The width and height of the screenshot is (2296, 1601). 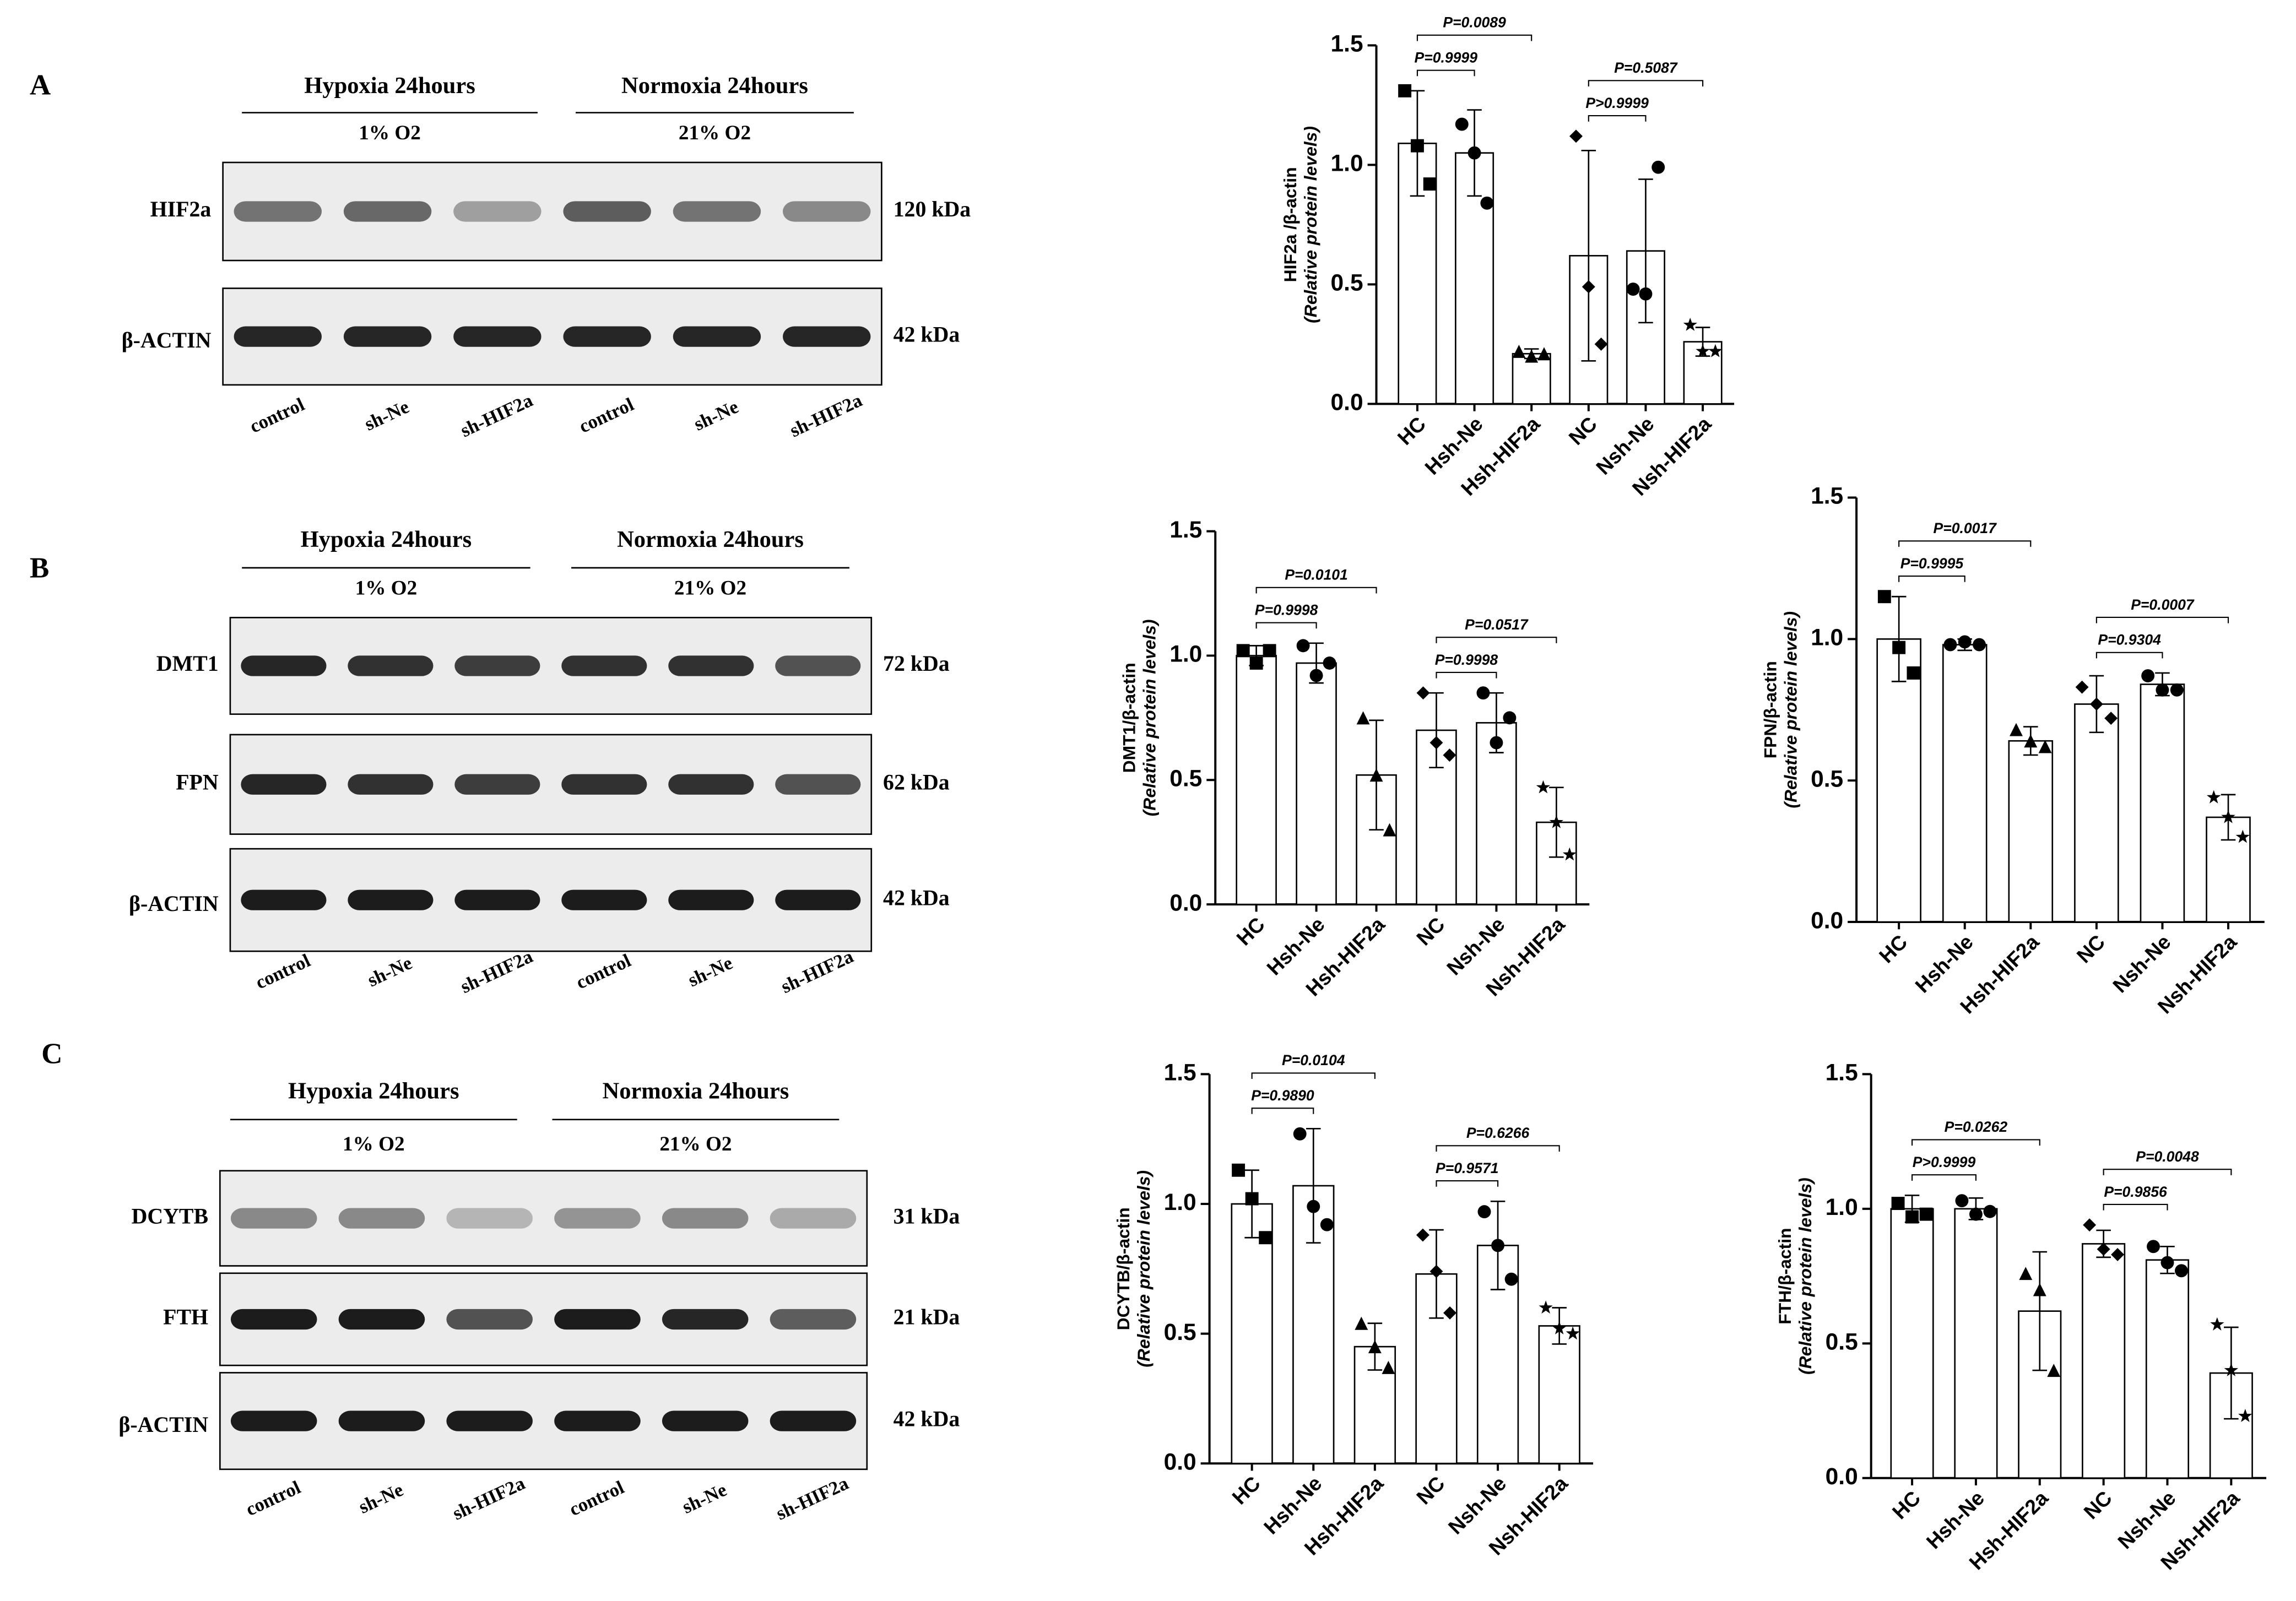 I want to click on p-value: P=0.9995, so click(x=1932, y=563).